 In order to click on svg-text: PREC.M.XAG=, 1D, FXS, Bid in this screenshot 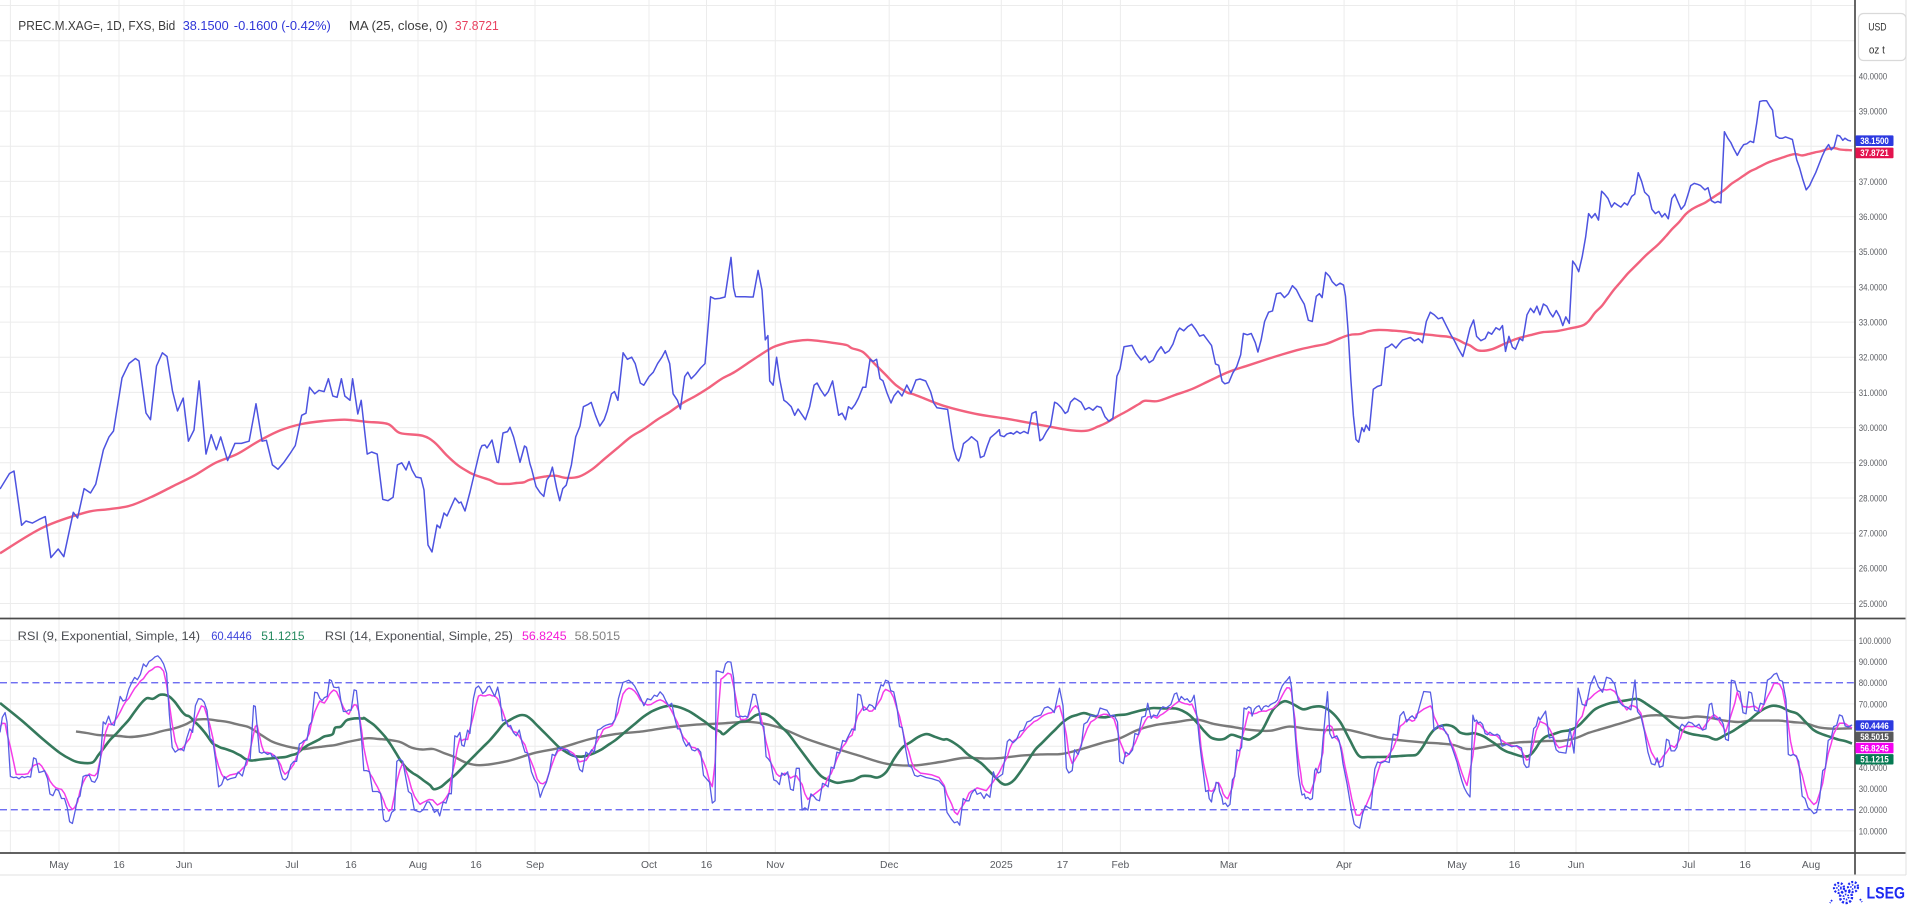, I will do `click(96, 25)`.